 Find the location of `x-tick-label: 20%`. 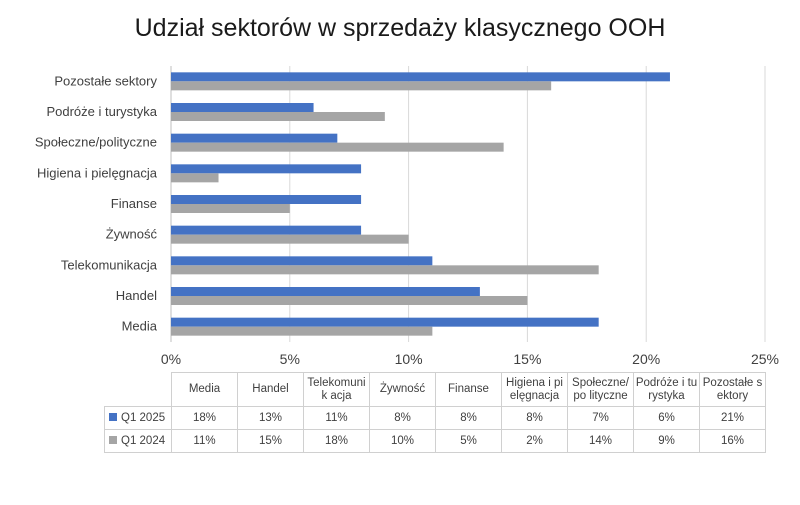

x-tick-label: 20% is located at coordinates (646, 359).